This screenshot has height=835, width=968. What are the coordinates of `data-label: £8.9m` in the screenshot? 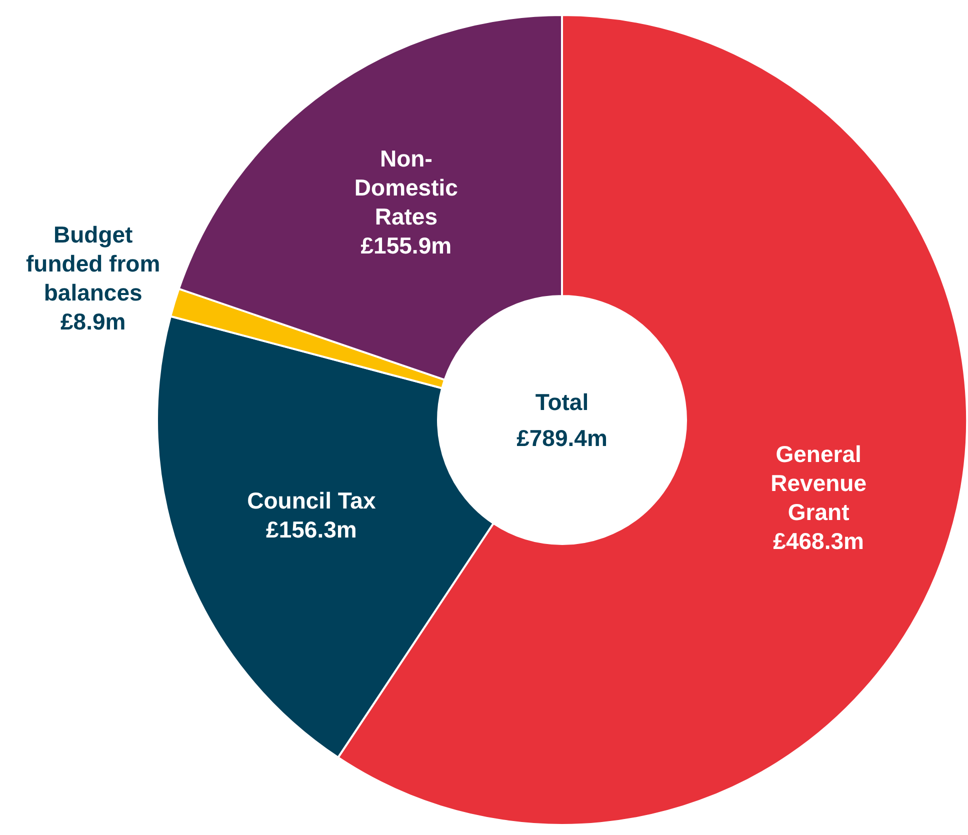 It's located at (93, 321).